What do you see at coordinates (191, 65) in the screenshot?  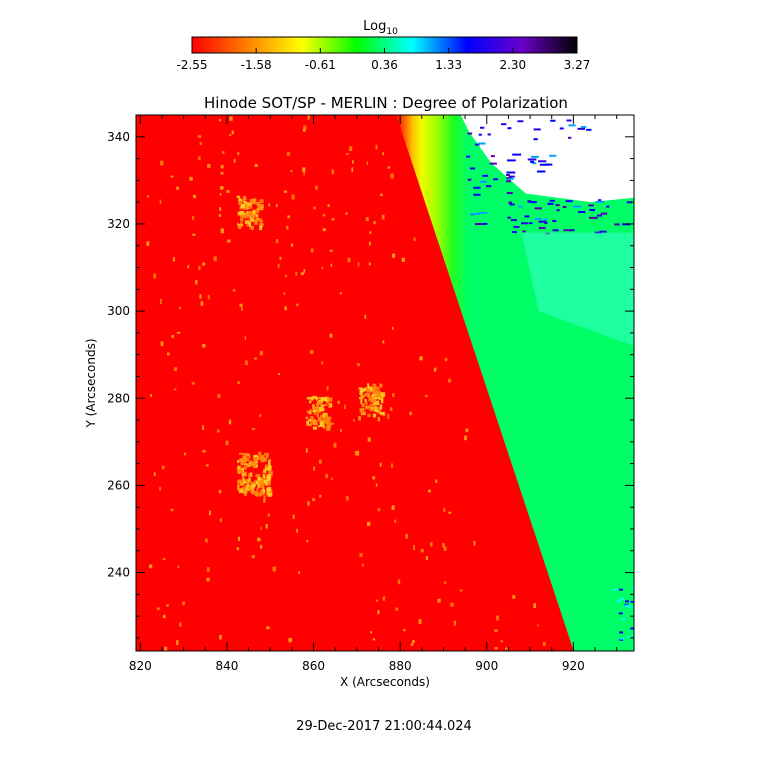 I see `colorbar-tick-label: -2.55` at bounding box center [191, 65].